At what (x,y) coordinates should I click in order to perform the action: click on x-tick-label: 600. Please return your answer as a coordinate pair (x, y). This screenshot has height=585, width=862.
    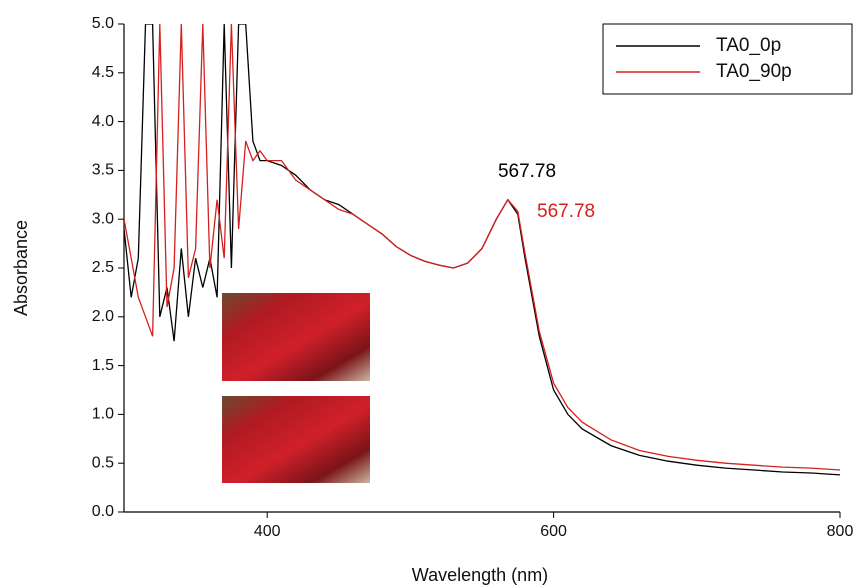
    Looking at the image, I should click on (553, 531).